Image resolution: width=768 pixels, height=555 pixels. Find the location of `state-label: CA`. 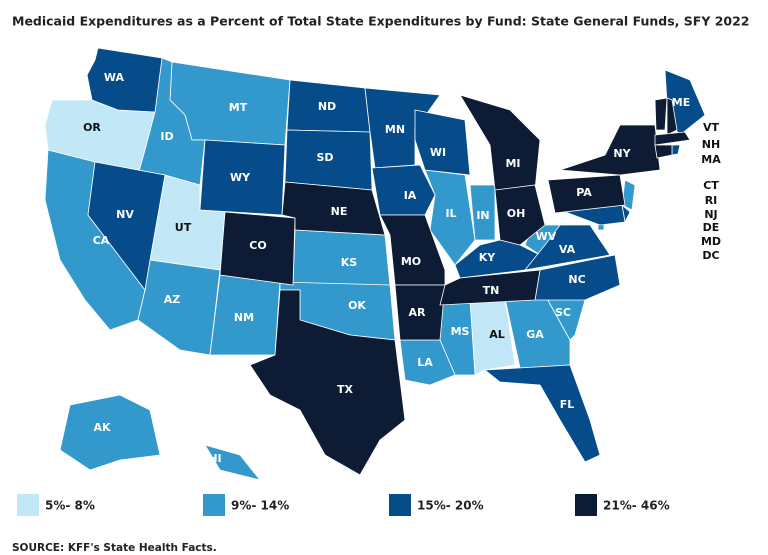

state-label: CA is located at coordinates (101, 240).